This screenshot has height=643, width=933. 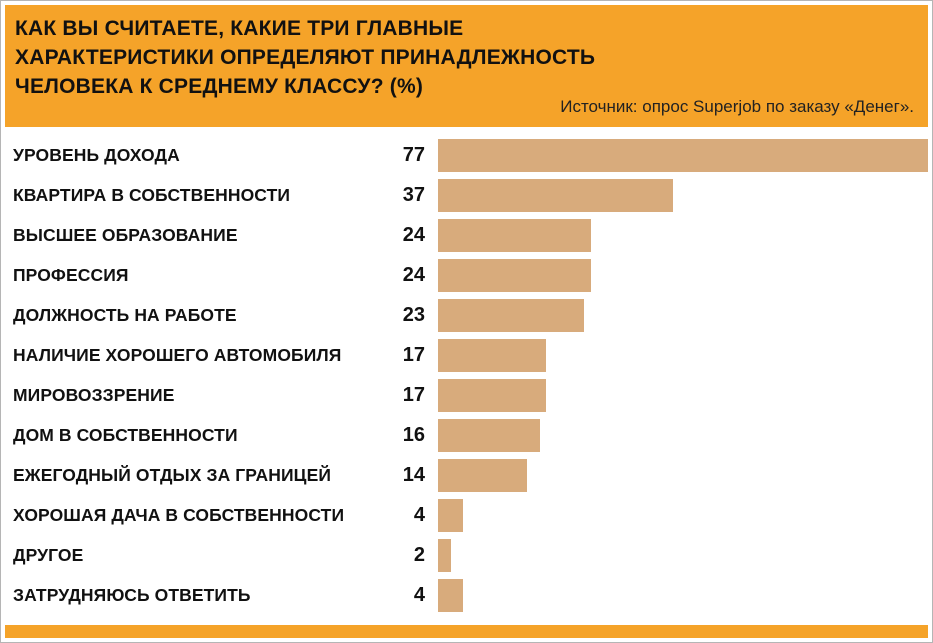 I want to click on category-label: ЕЖЕГОДНЫЙ ОТДЫХ ЗА ГРАНИЦЕЙ, so click(x=172, y=475).